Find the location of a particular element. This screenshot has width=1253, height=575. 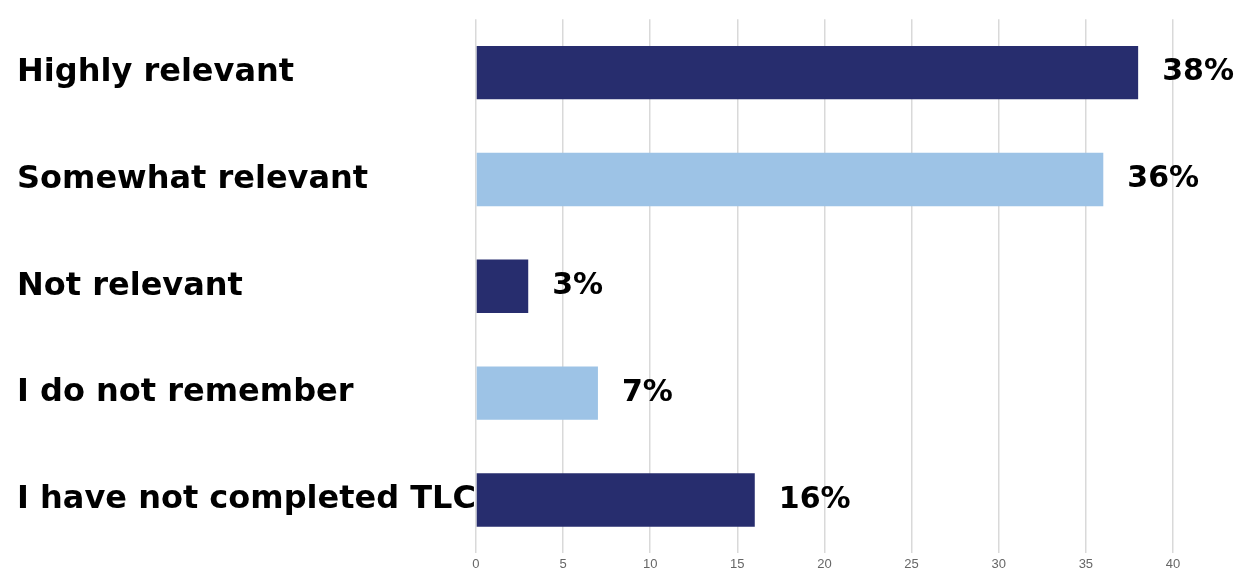

x-tick-label: 25 is located at coordinates (911, 563).